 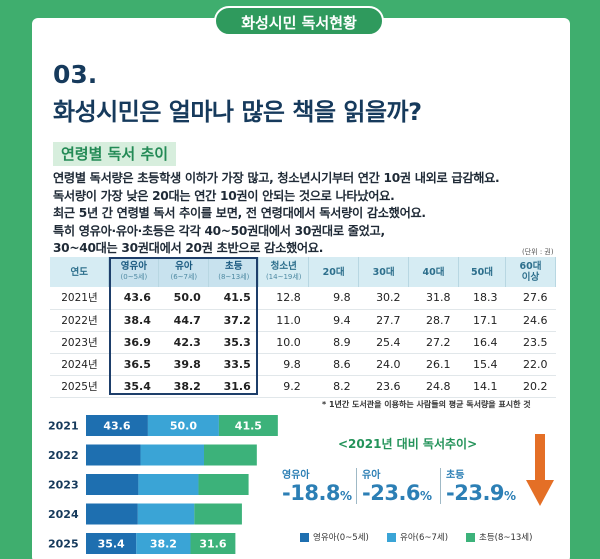 I want to click on table-cell: 12.8, so click(x=283, y=298).